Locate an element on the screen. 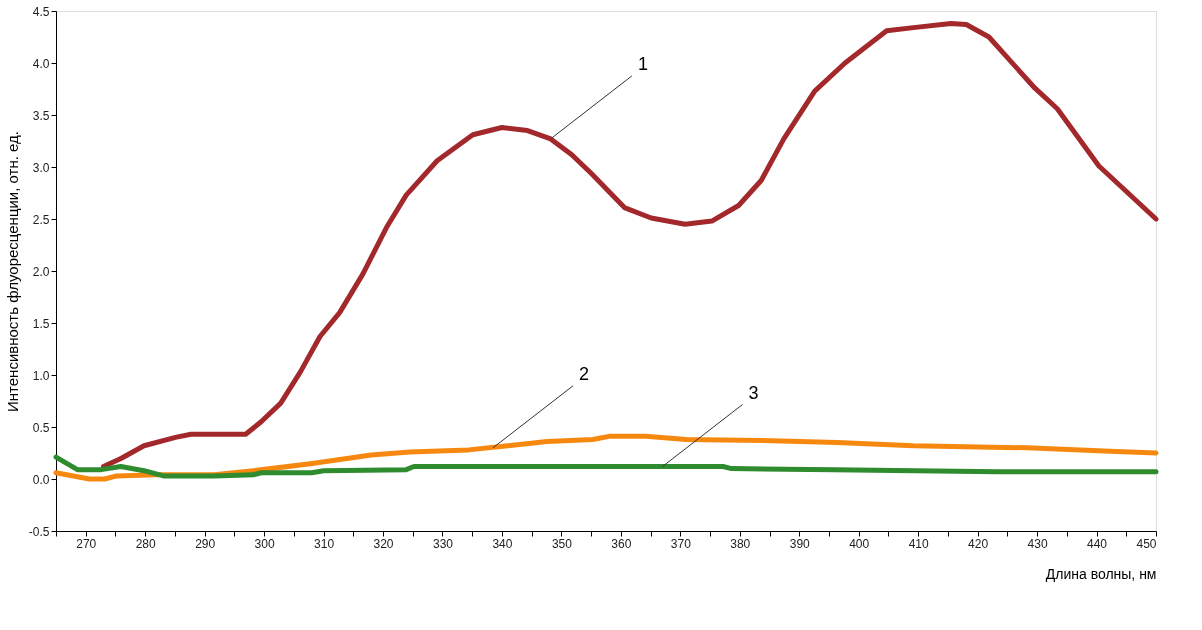 This screenshot has height=630, width=1202. x-tick-label: 370 is located at coordinates (681, 543).